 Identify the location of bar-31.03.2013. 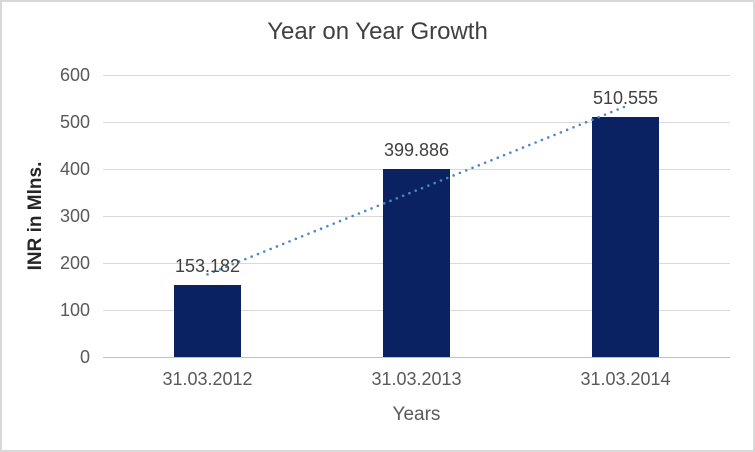
(416, 263).